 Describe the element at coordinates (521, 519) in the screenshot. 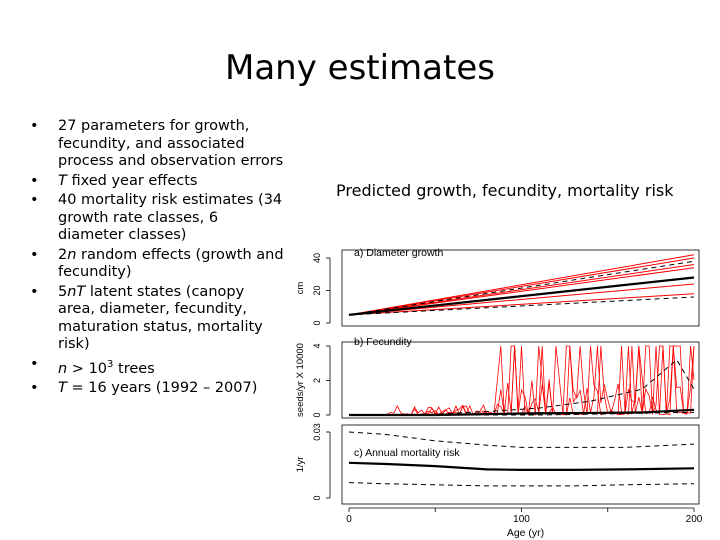

I see `x-tick-label: 100` at that location.